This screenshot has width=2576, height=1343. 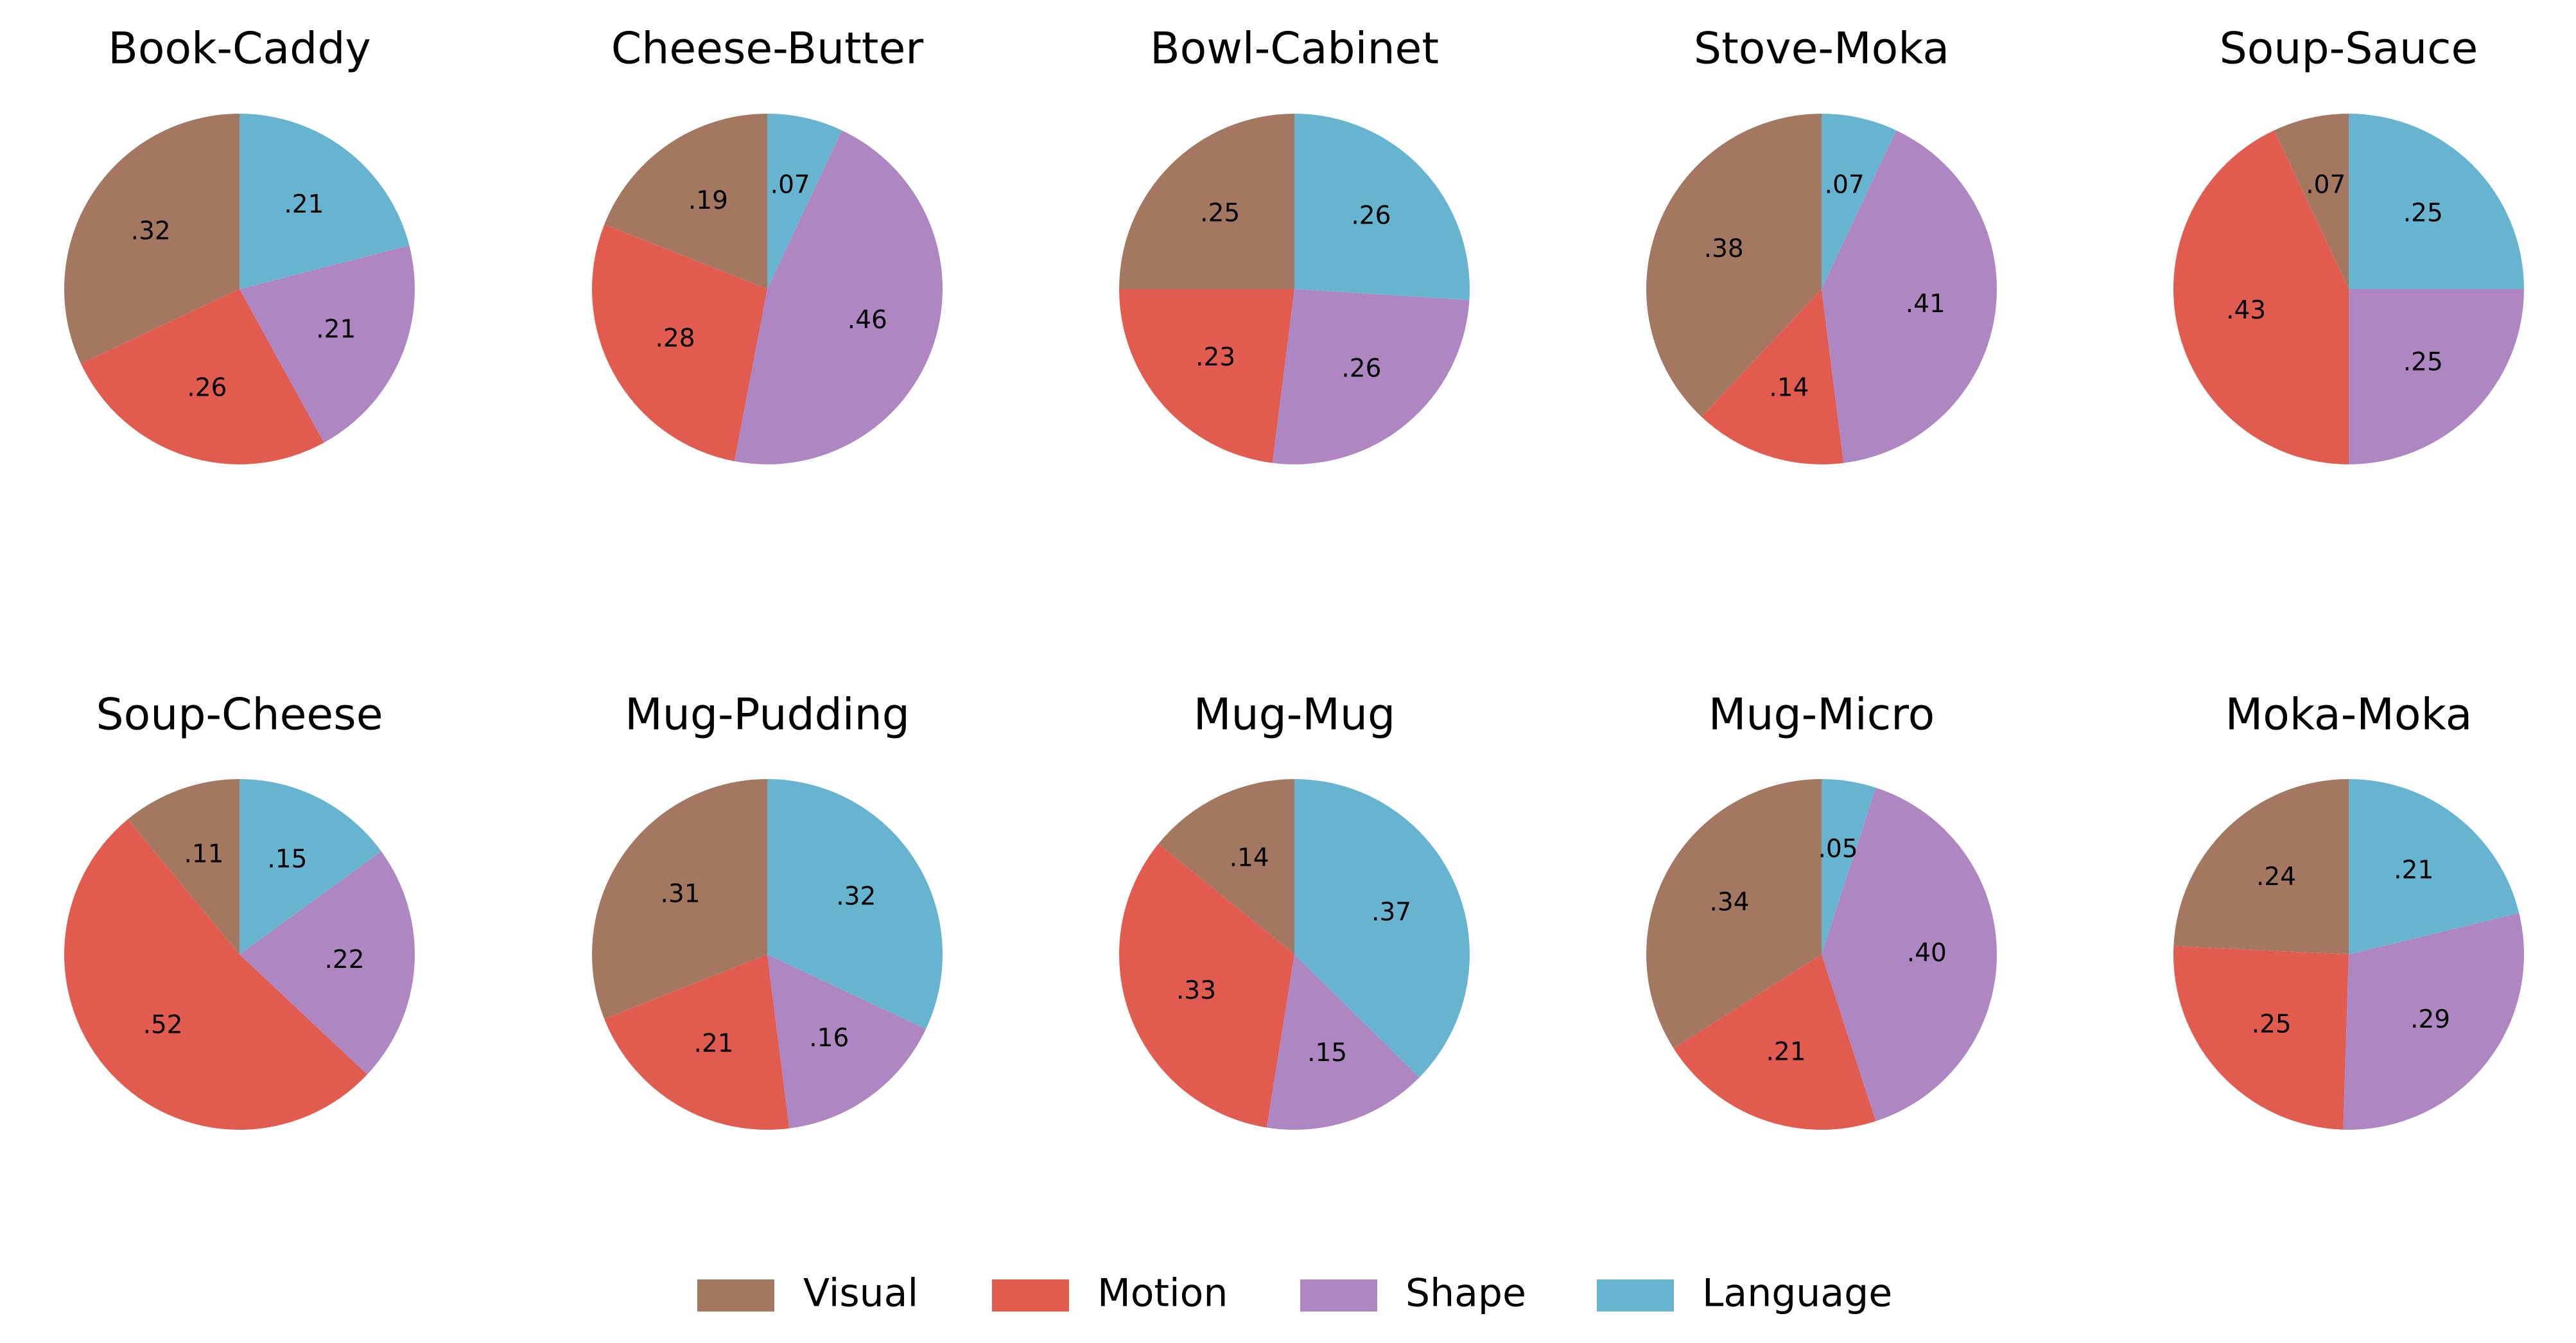 What do you see at coordinates (680, 893) in the screenshot?
I see `slice-label-visual: .31` at bounding box center [680, 893].